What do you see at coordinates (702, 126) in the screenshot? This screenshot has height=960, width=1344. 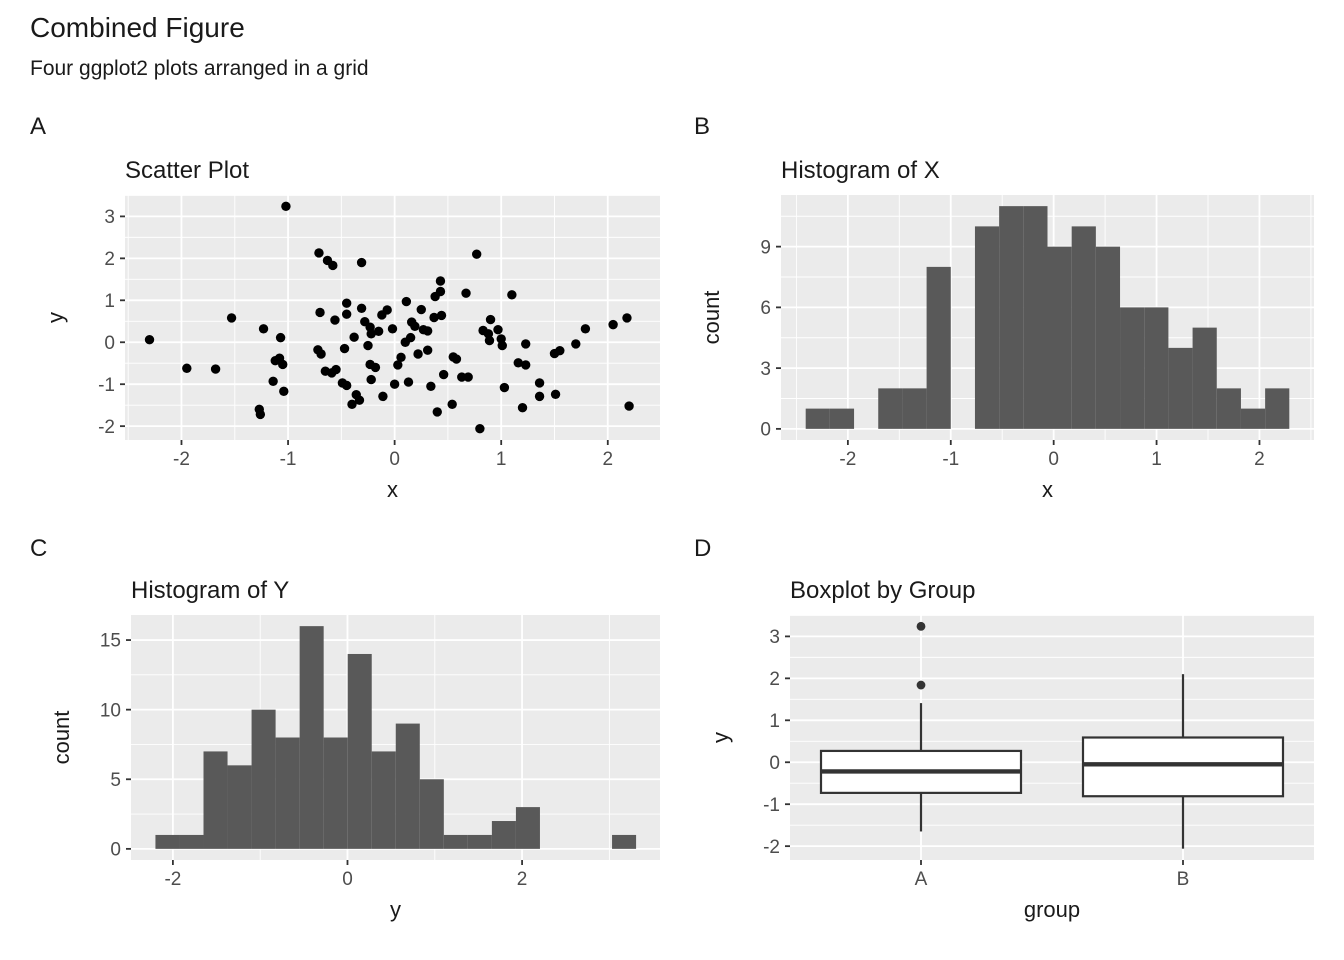 I see `panel-tag-b: B` at bounding box center [702, 126].